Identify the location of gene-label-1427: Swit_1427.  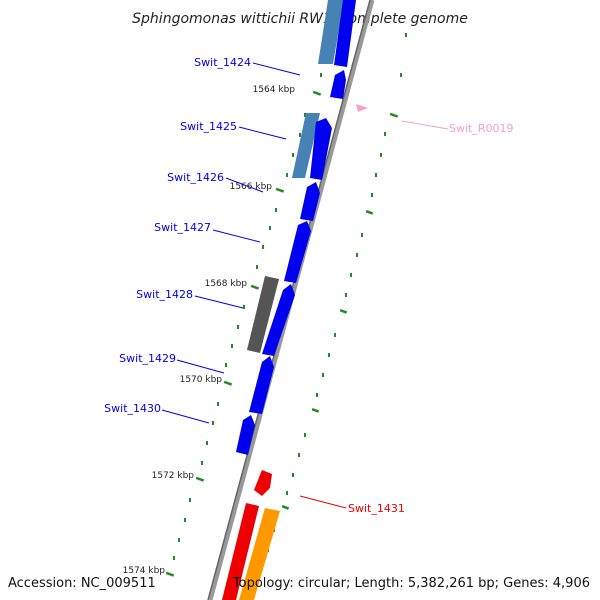
(182, 227).